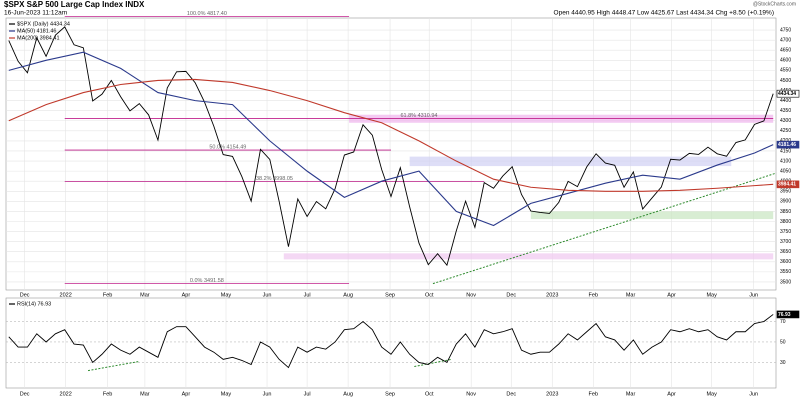  What do you see at coordinates (785, 282) in the screenshot?
I see `y-tick-label: 3500` at bounding box center [785, 282].